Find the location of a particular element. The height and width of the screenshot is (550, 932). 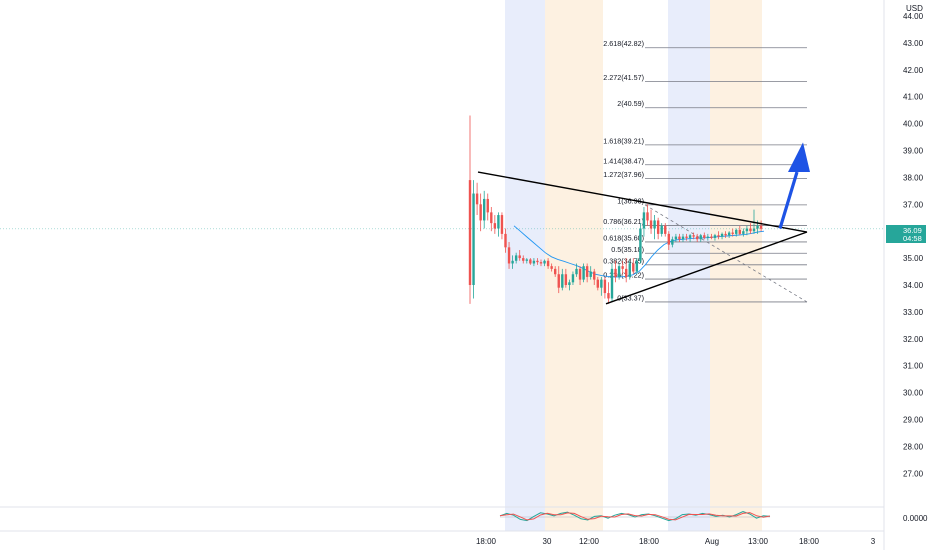

currency-label: USD is located at coordinates (914, 8).